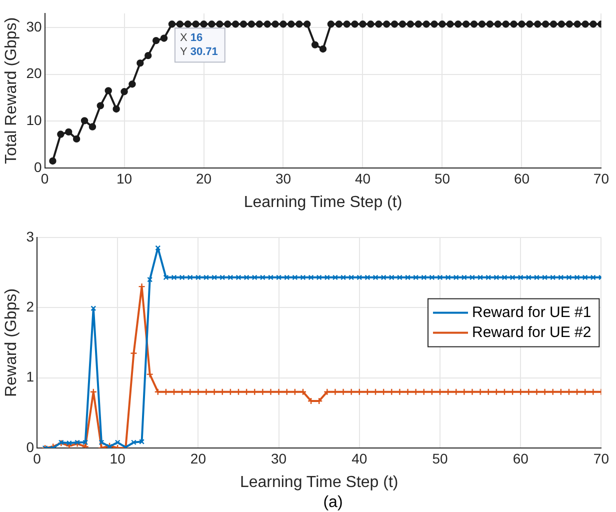 The height and width of the screenshot is (512, 616). Describe the element at coordinates (532, 312) in the screenshot. I see `legend-label: Reward for UE #1` at that location.